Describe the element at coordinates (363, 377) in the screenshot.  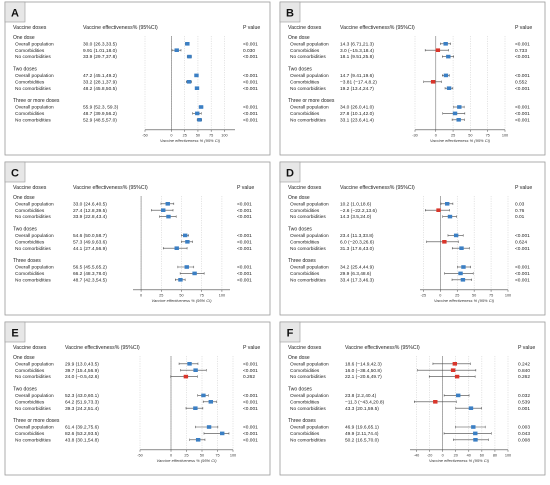
I see `row-ci-text: 22.1 (−20.6,49.7)` at that location.